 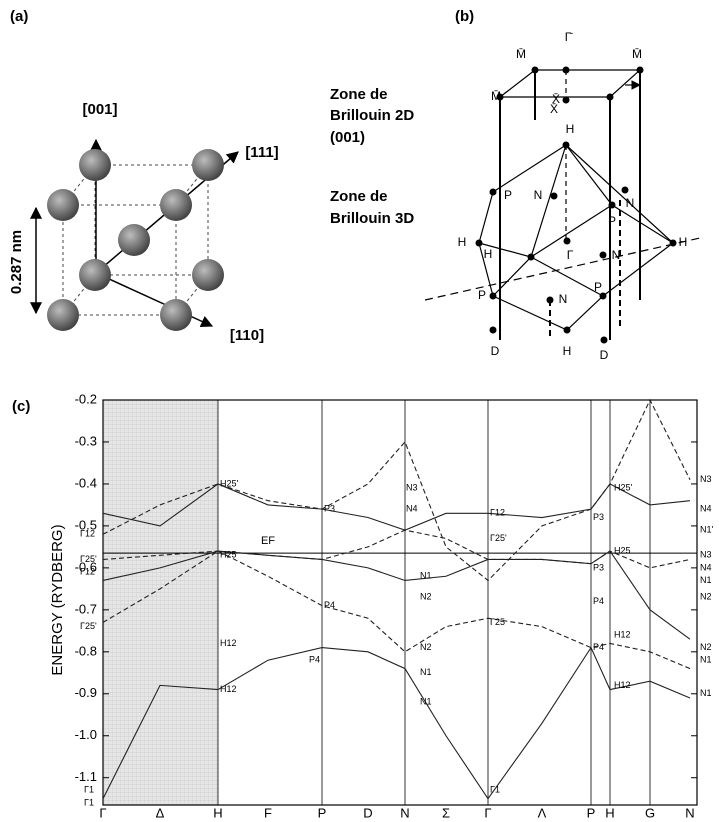 I want to click on y-tick-label: -0.8, so click(x=86, y=650).